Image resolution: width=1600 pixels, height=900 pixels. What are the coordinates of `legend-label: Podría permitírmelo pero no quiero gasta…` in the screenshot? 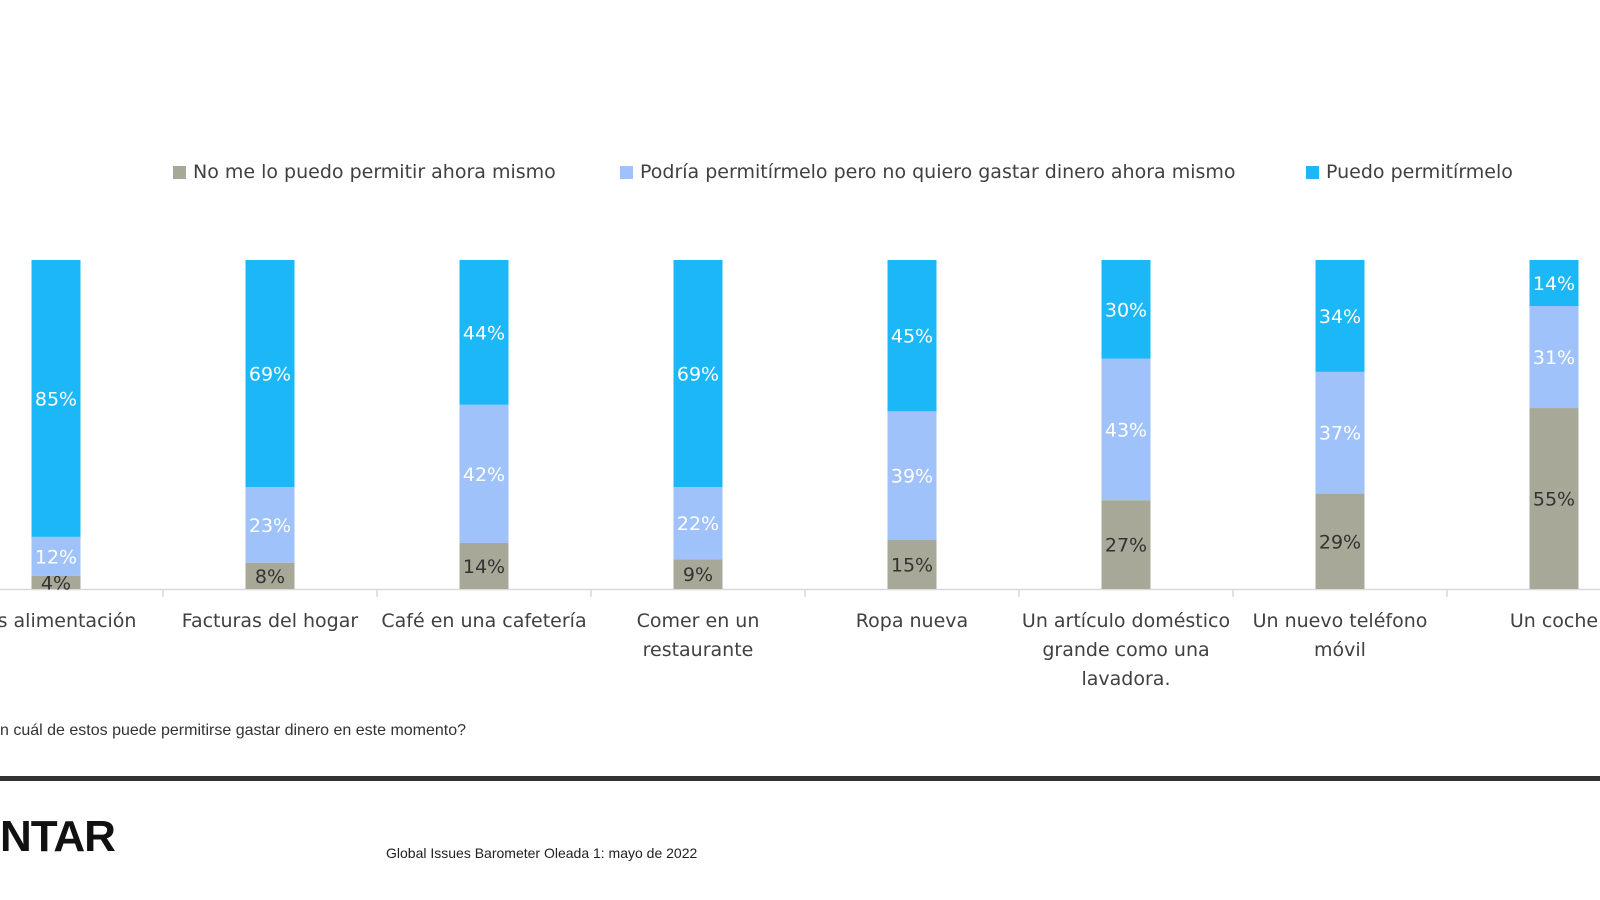 It's located at (938, 172).